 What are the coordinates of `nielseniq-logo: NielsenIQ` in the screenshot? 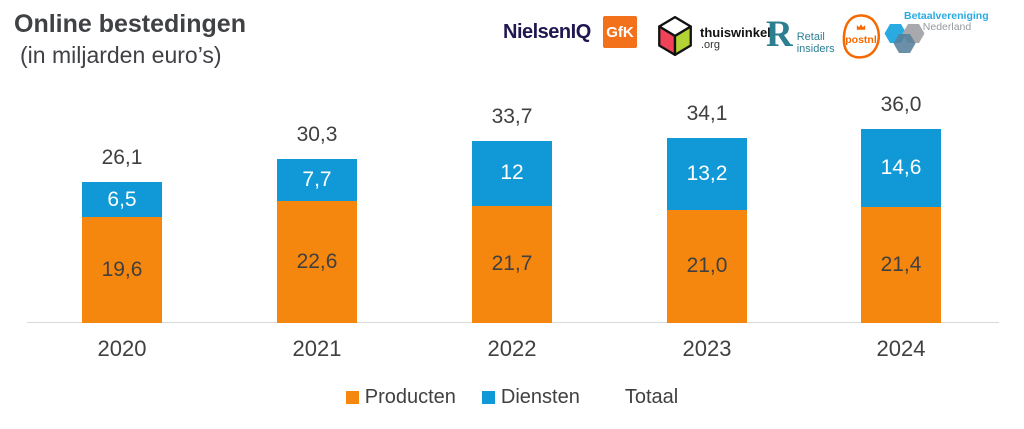 It's located at (547, 32).